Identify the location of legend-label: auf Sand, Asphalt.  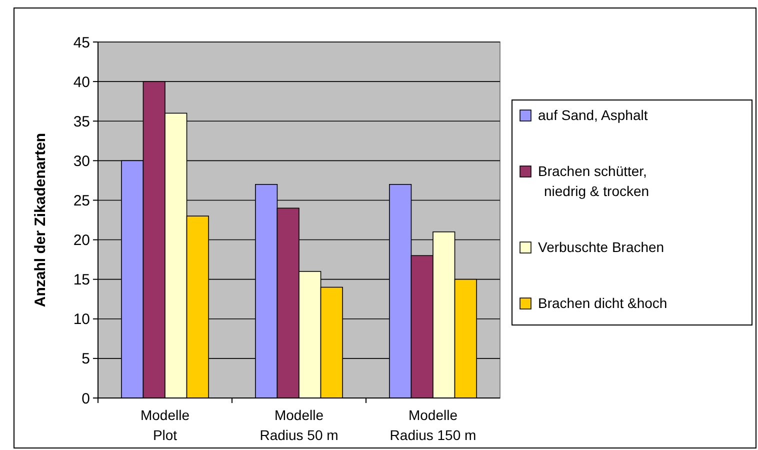
(593, 115).